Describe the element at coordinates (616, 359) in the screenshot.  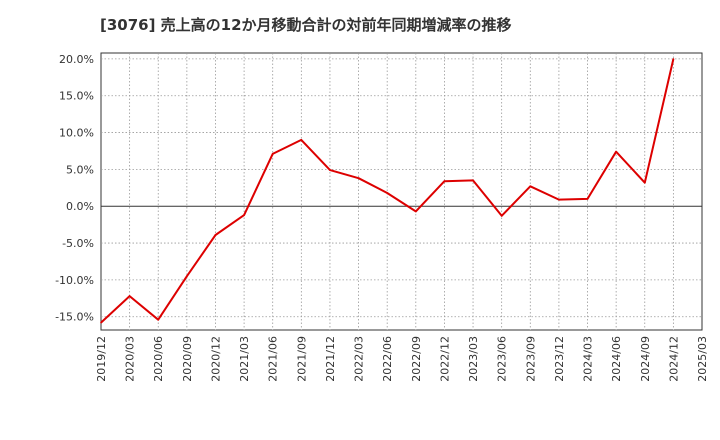
I see `x-tick-label: 2024/06` at that location.